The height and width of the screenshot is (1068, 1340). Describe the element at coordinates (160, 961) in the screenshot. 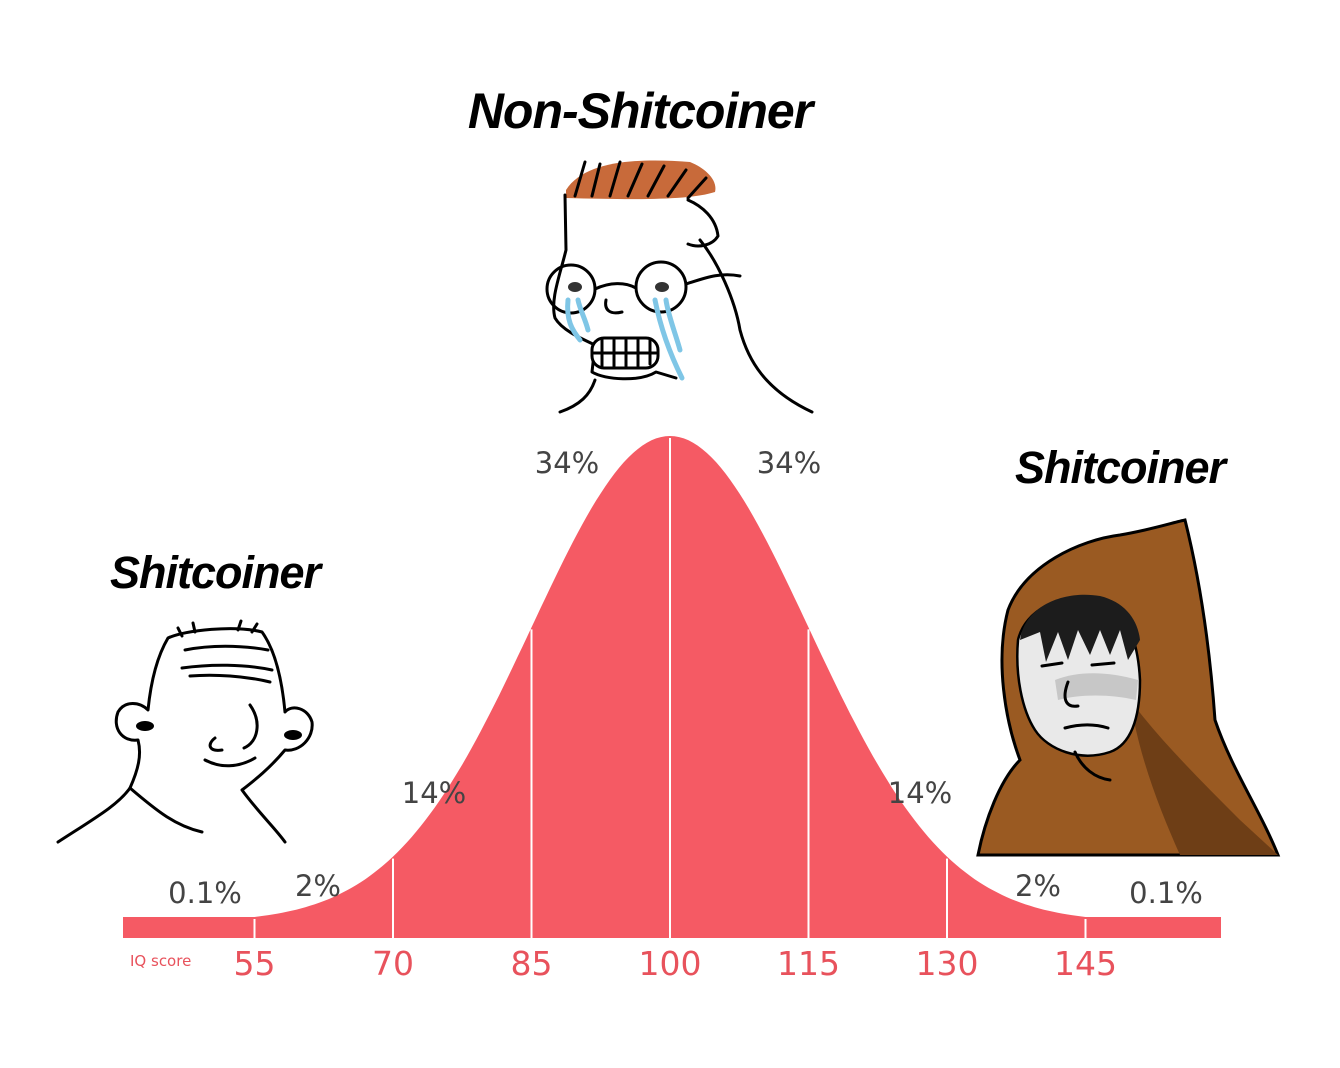

I see `x-axis-title: IQ score` at that location.